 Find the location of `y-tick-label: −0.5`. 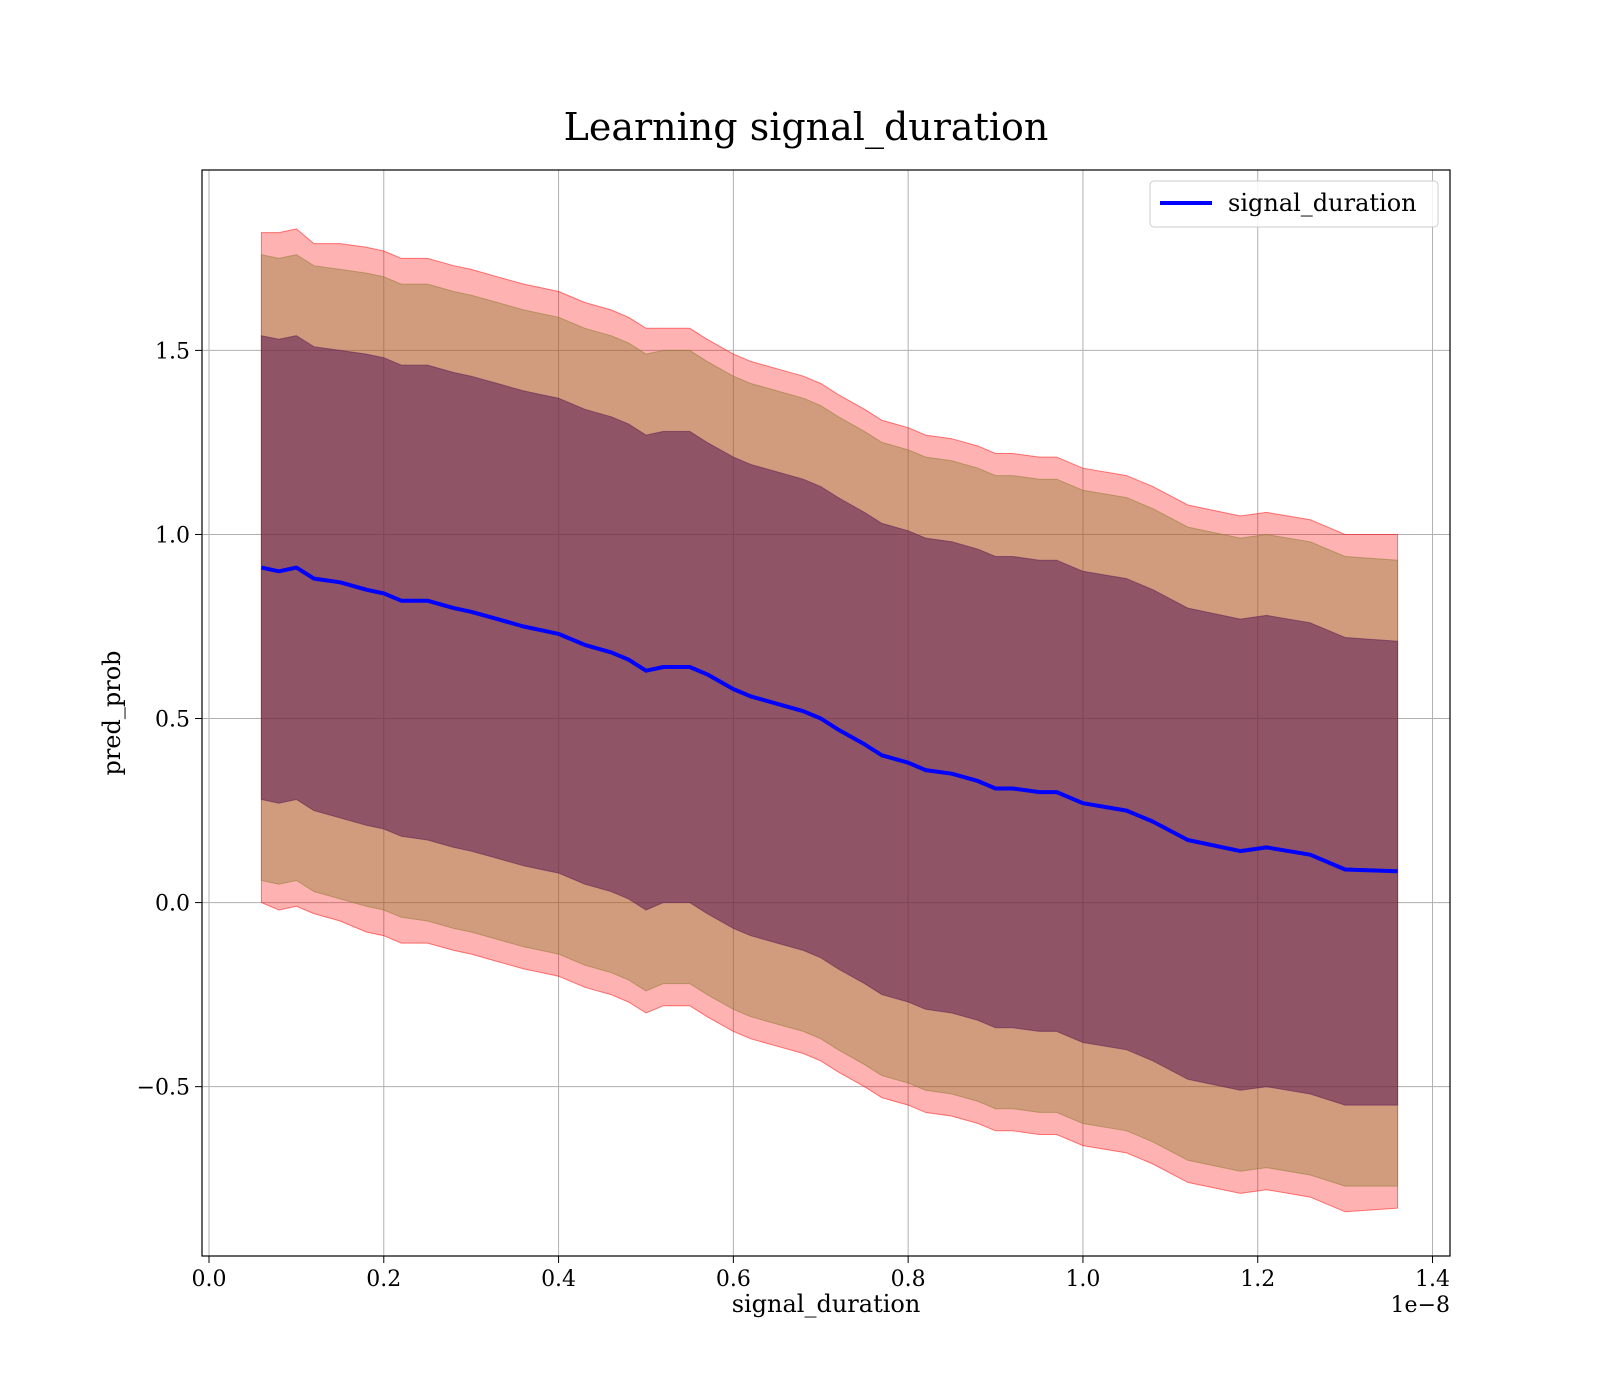

y-tick-label: −0.5 is located at coordinates (163, 1088).